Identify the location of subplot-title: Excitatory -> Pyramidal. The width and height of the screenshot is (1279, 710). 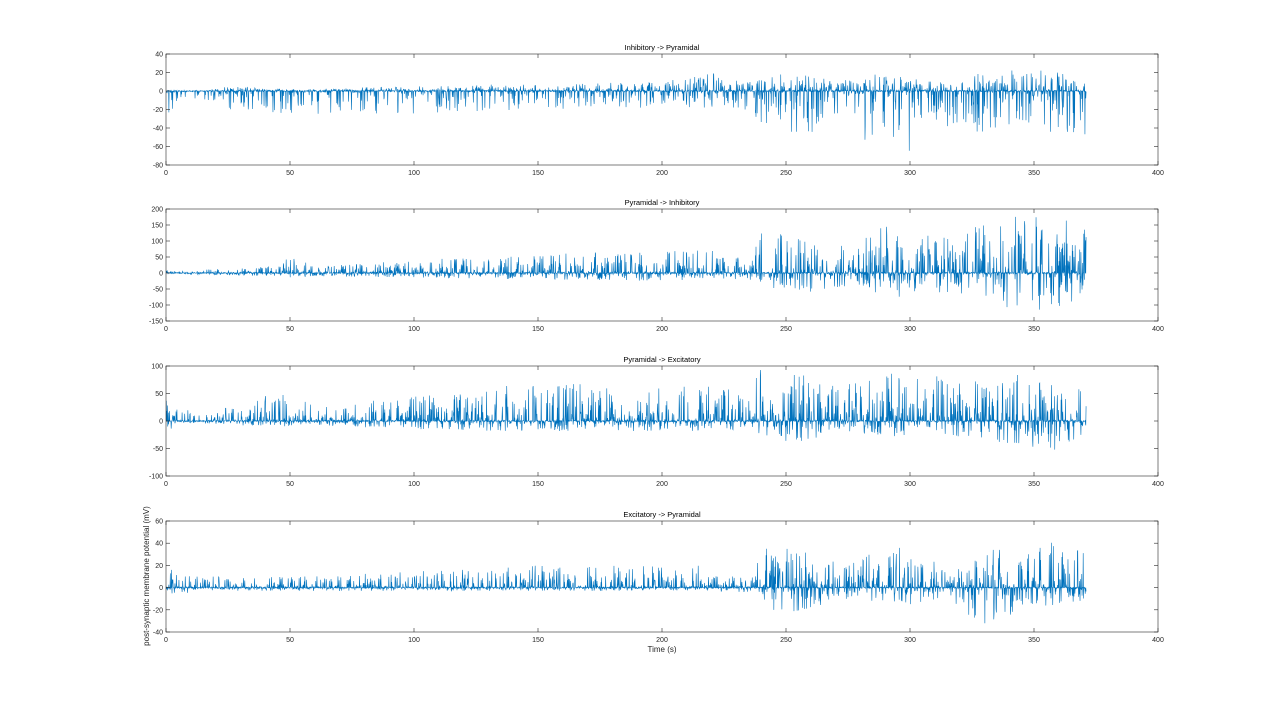
(662, 514).